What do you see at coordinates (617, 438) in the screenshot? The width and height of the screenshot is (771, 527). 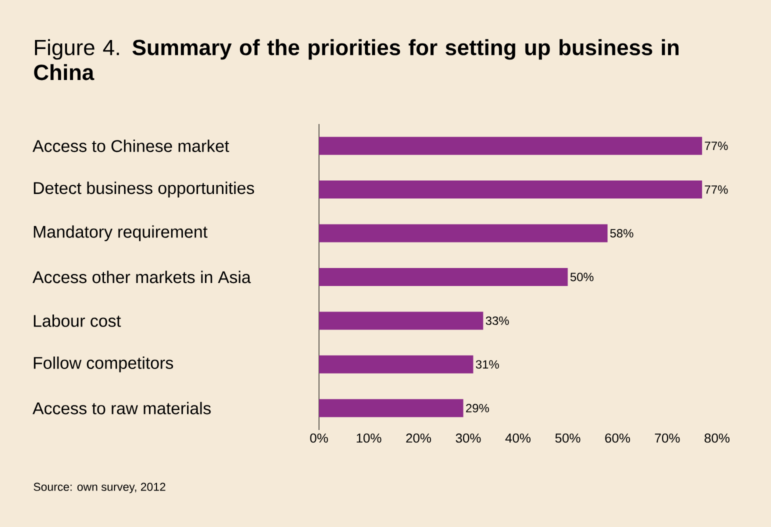 I see `x-tick-label: 60%` at bounding box center [617, 438].